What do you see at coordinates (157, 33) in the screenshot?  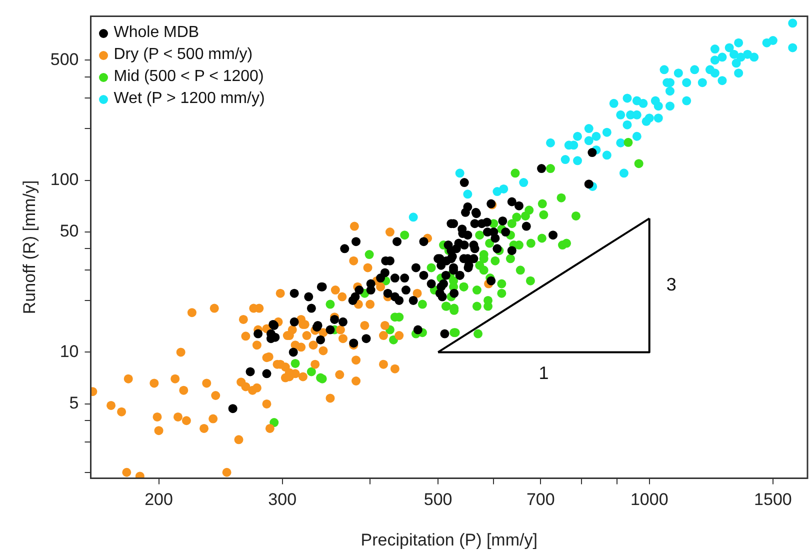 I see `legend-label: Whole MDB` at bounding box center [157, 33].